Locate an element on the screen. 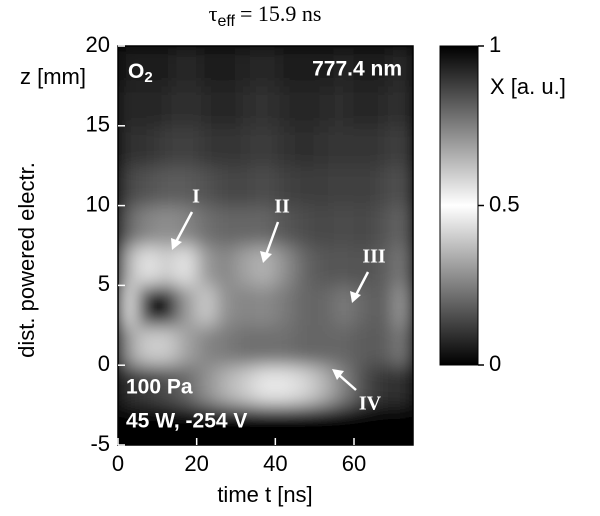 The height and width of the screenshot is (516, 600). species-label: O2 is located at coordinates (140, 73).